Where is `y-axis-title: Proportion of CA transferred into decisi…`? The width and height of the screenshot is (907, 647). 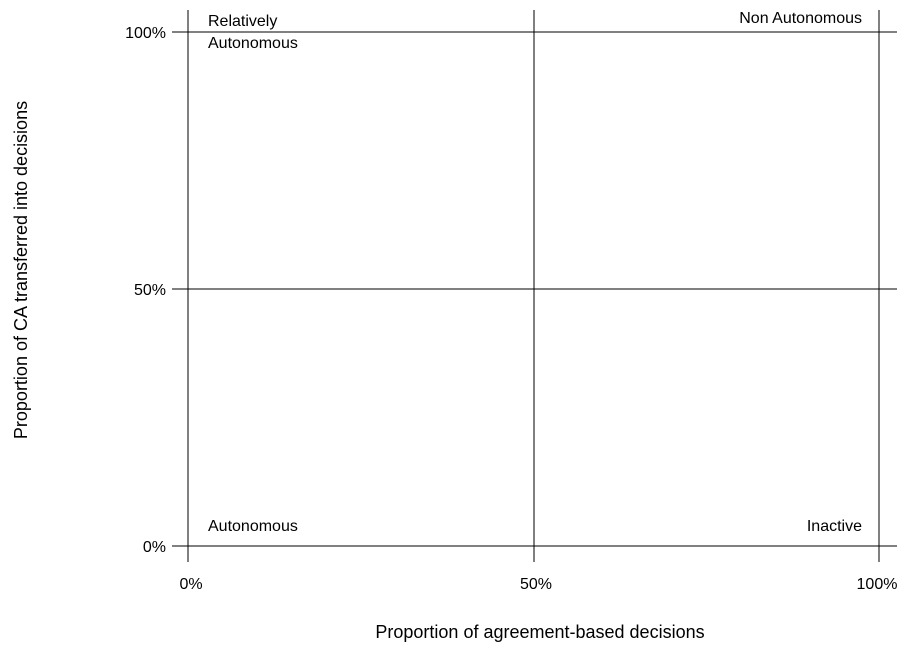
y-axis-title: Proportion of CA transferred into decisi… is located at coordinates (21, 270).